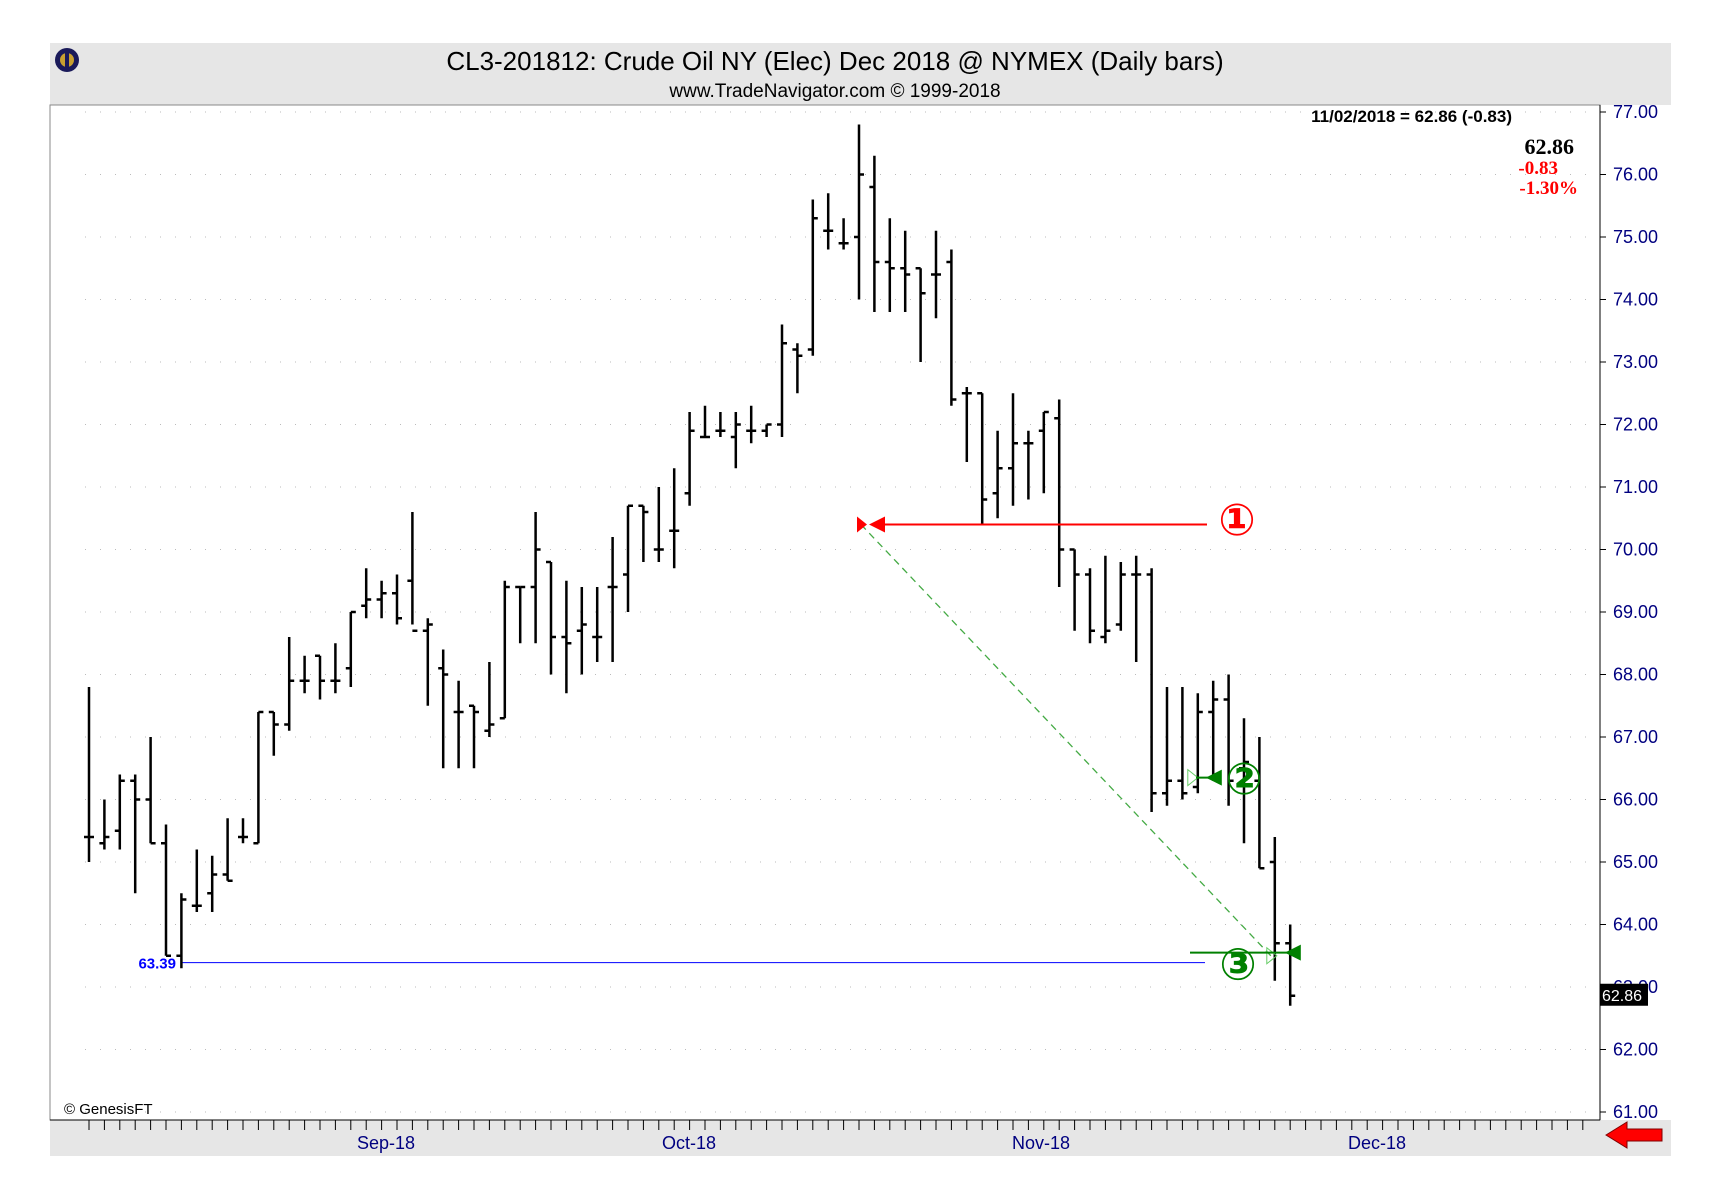 This screenshot has height=1200, width=1711. I want to click on price-axis-panel, so click(1635, 612).